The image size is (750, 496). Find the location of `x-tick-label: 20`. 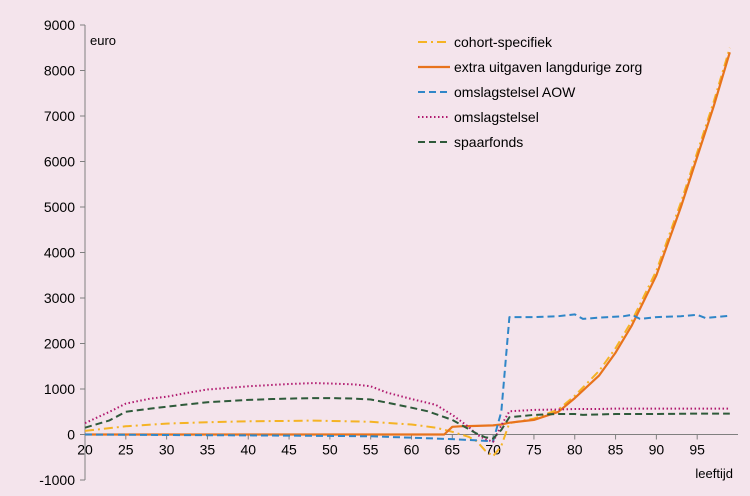

x-tick-label: 20 is located at coordinates (85, 450).